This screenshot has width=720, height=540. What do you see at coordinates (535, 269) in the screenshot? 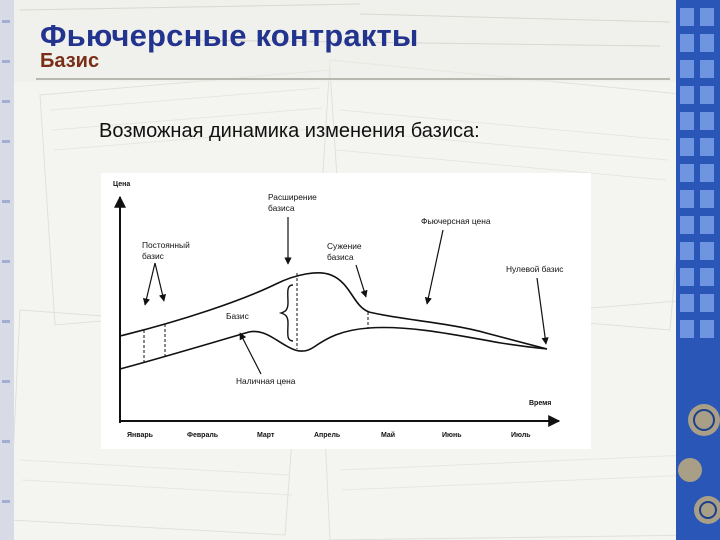
I see `callout-zero-basis: Нулевой базис` at bounding box center [535, 269].